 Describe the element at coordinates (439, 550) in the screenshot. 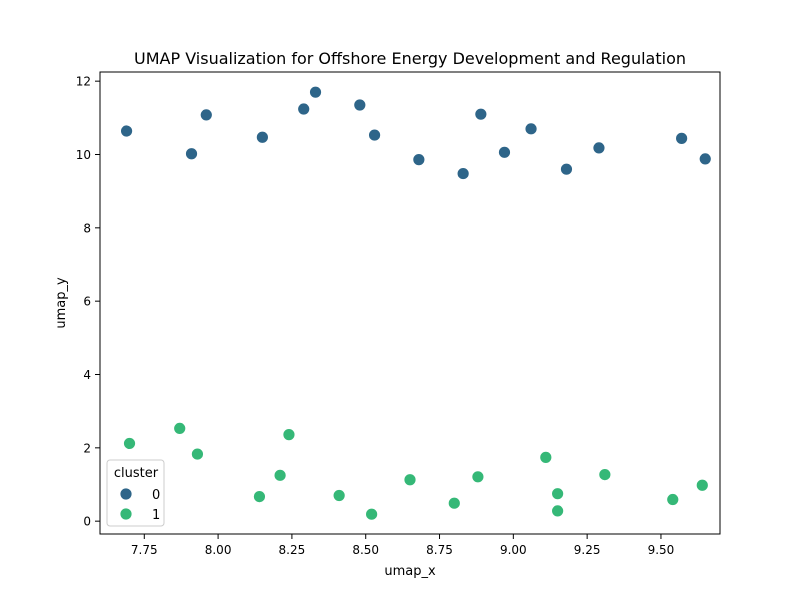

I see `x-tick-label: 8.75` at that location.